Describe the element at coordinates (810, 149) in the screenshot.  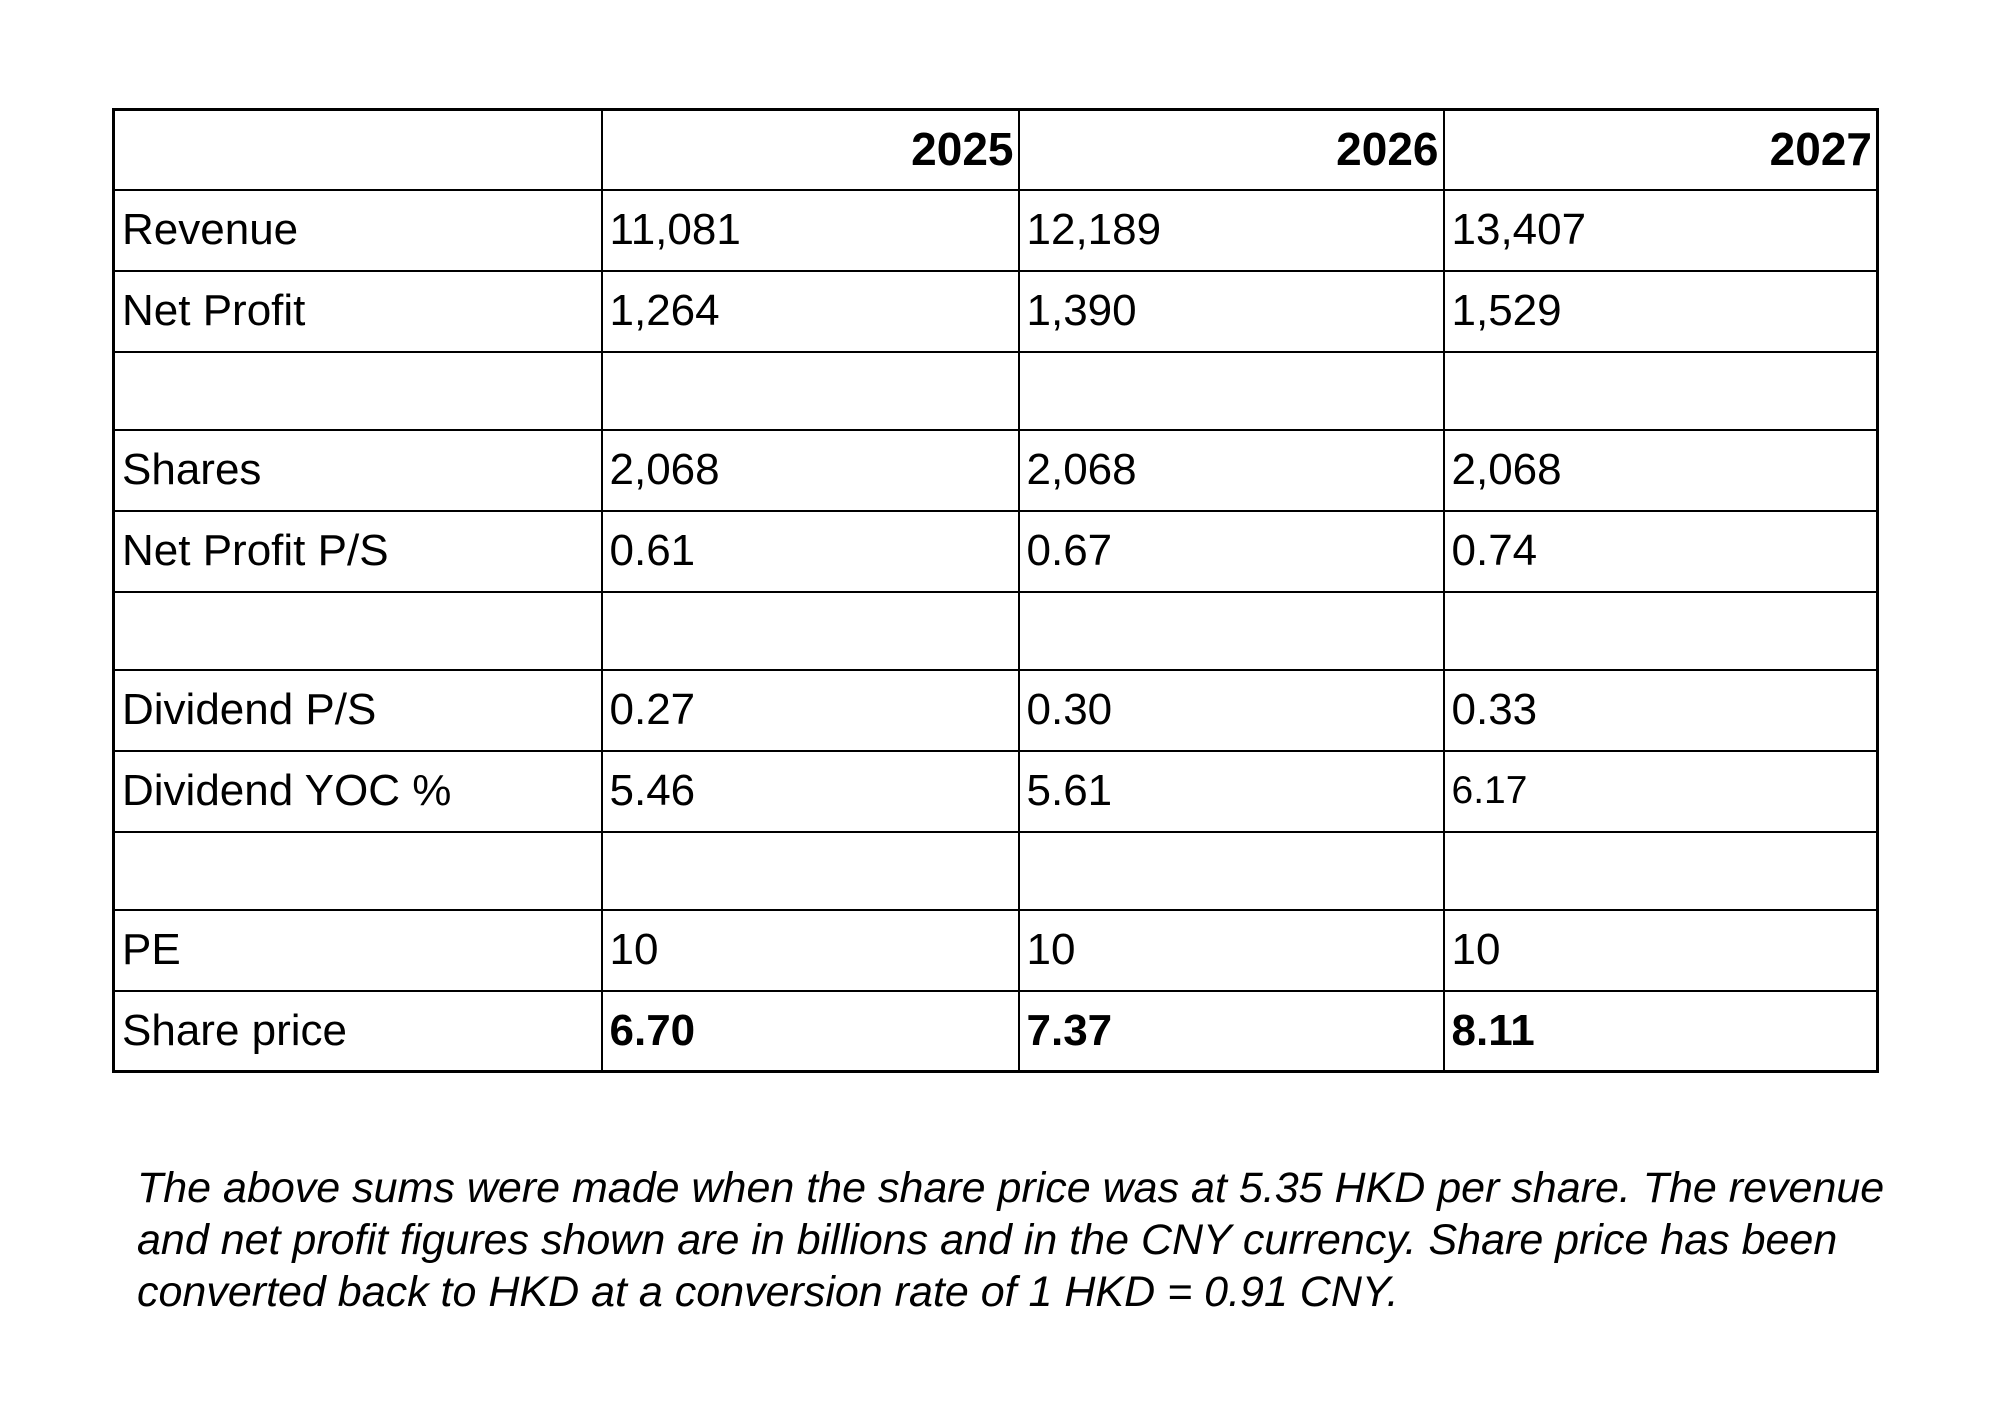
I see `year-header-2025: 2025` at that location.